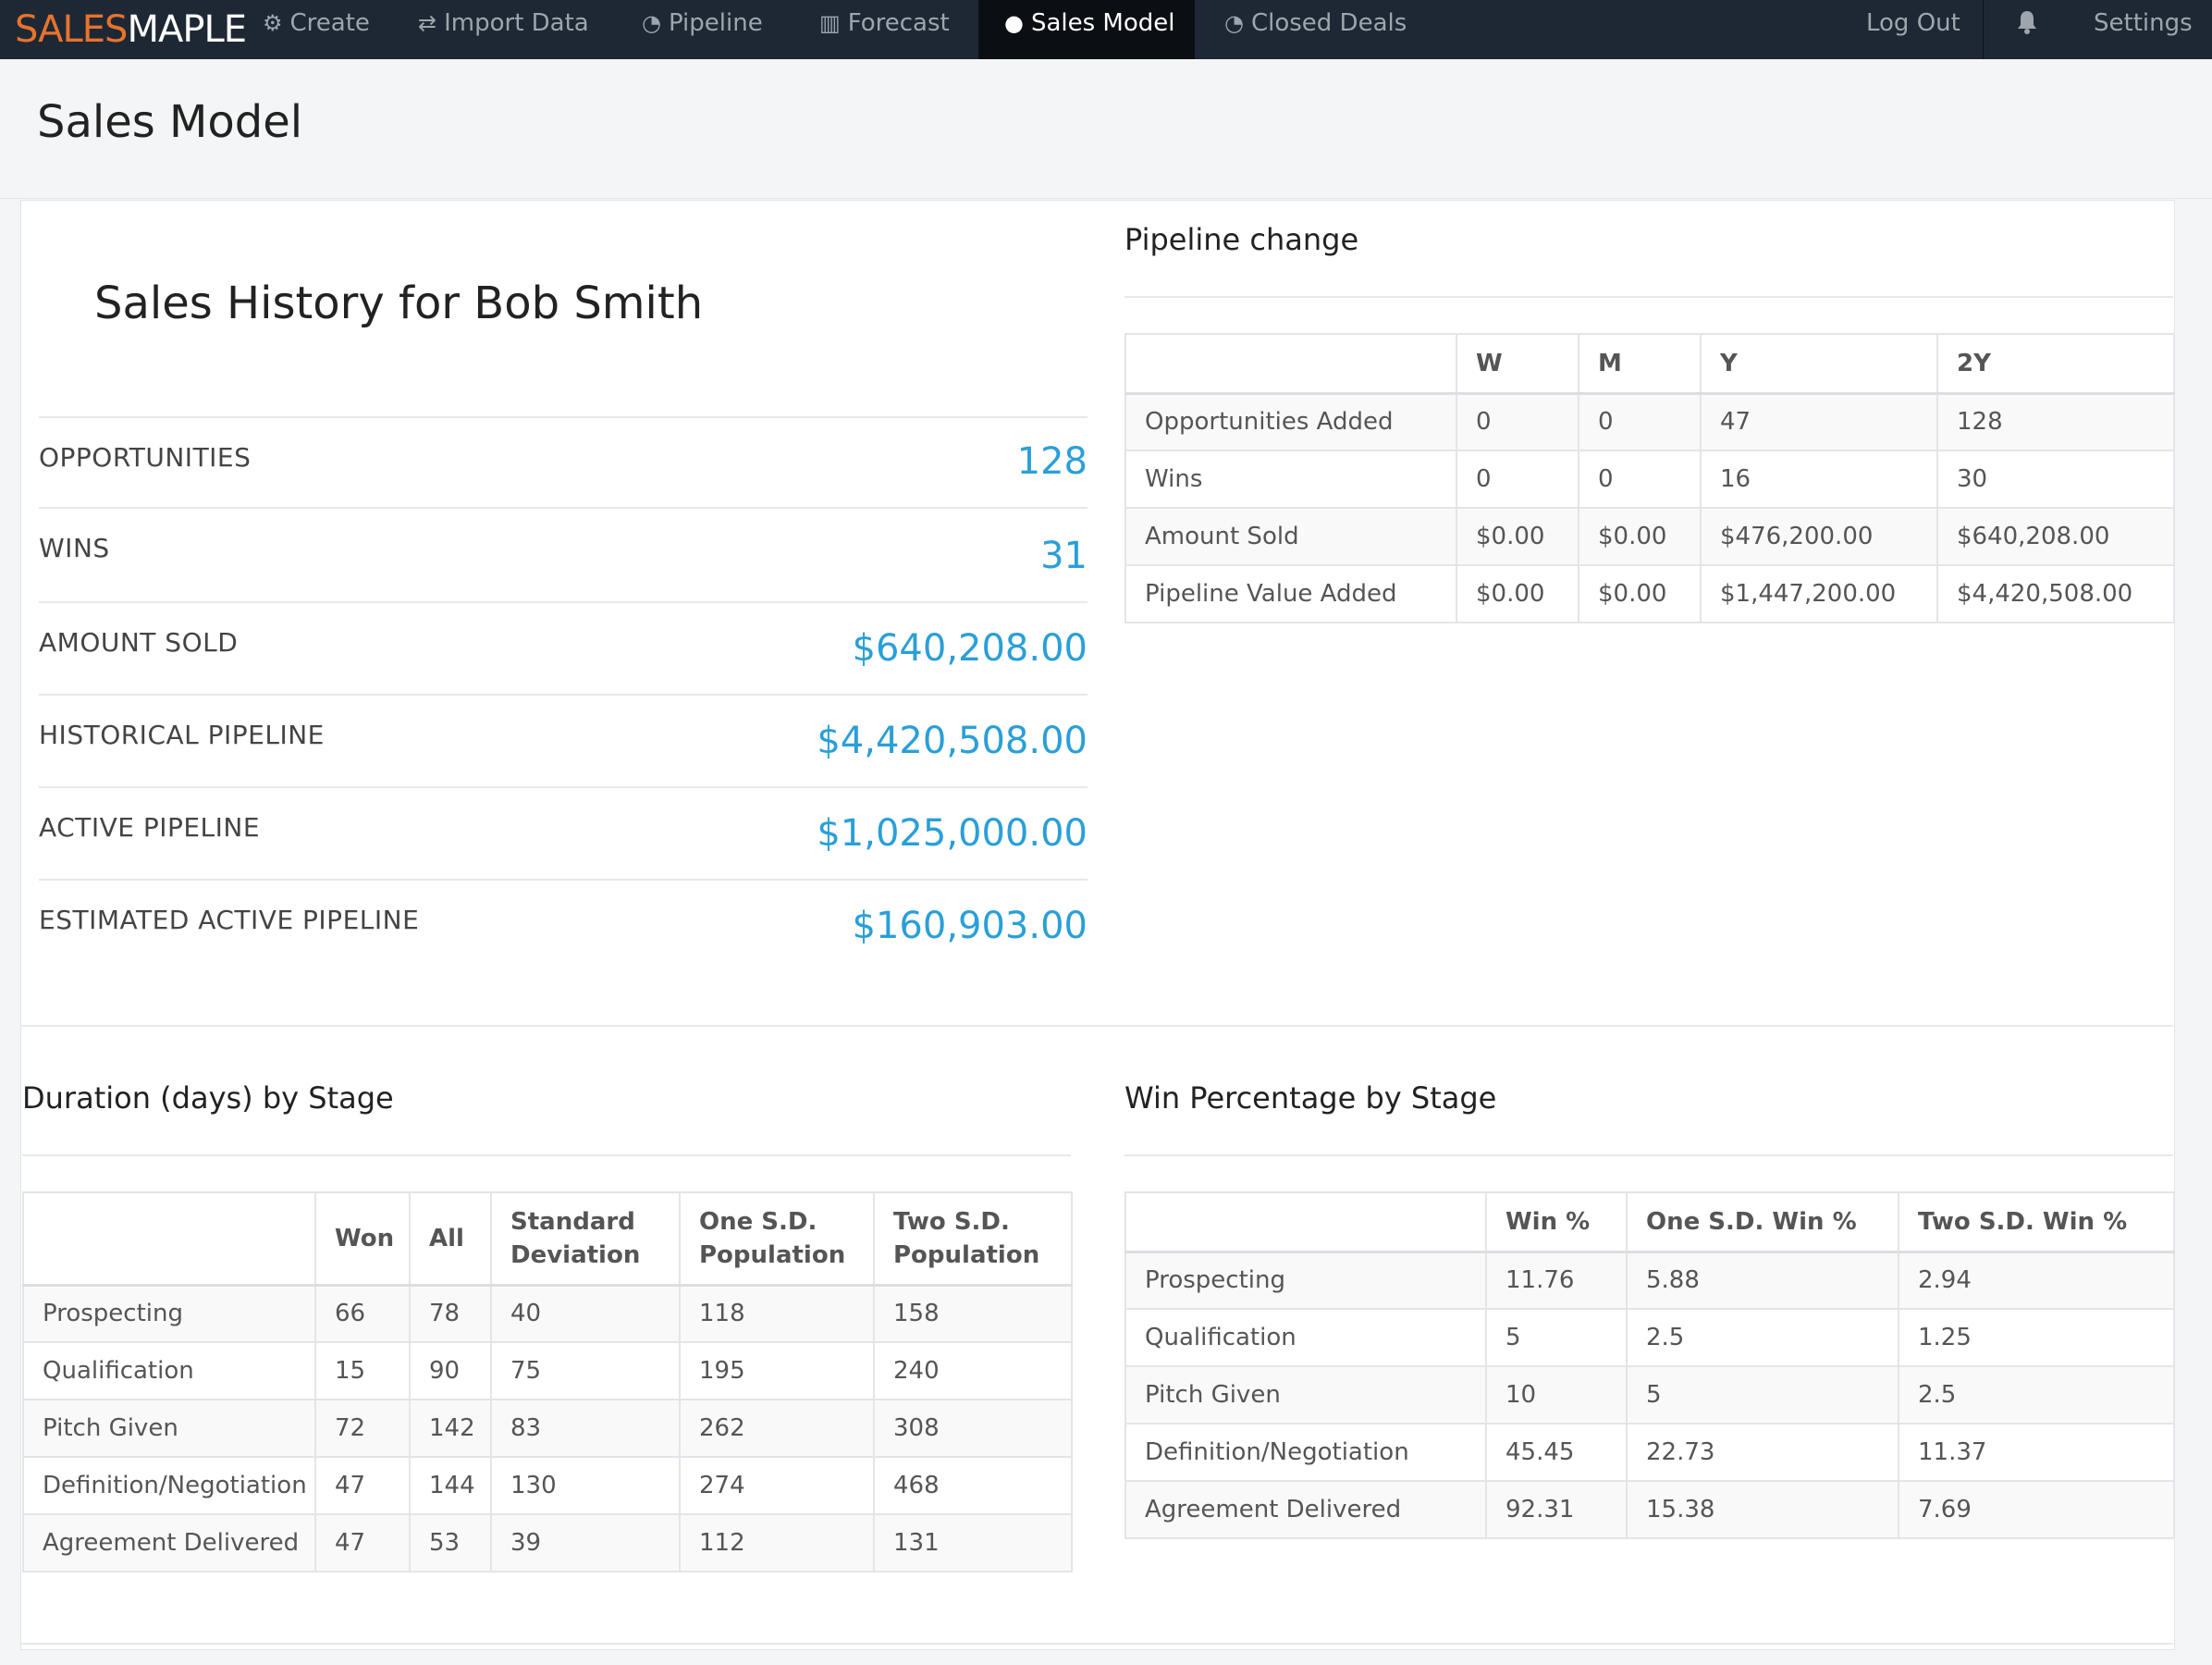 This screenshot has width=2212, height=1665. I want to click on column-header: One S.D. Win %, so click(1763, 1222).